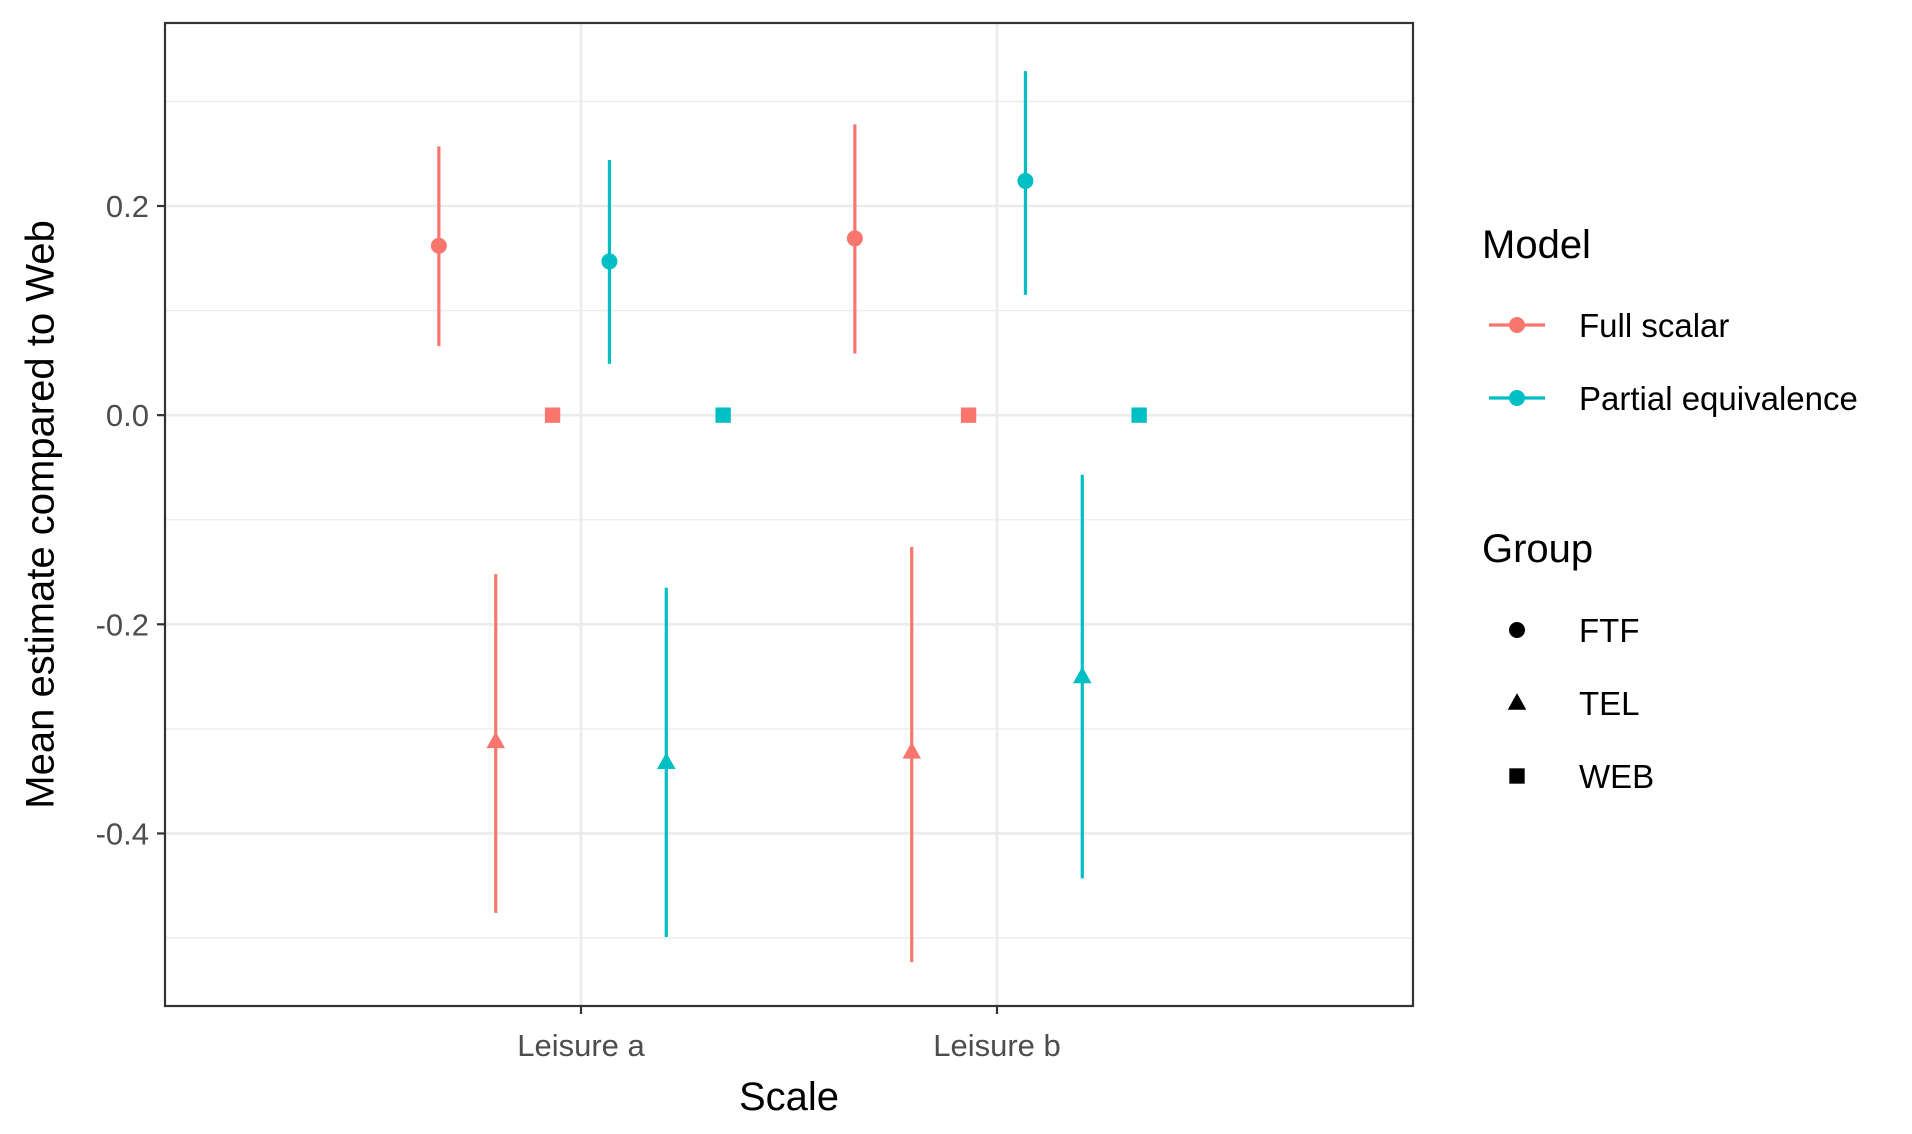 Image resolution: width=1912 pixels, height=1134 pixels. What do you see at coordinates (1718, 398) in the screenshot?
I see `legend-model-label: Partial equivalence` at bounding box center [1718, 398].